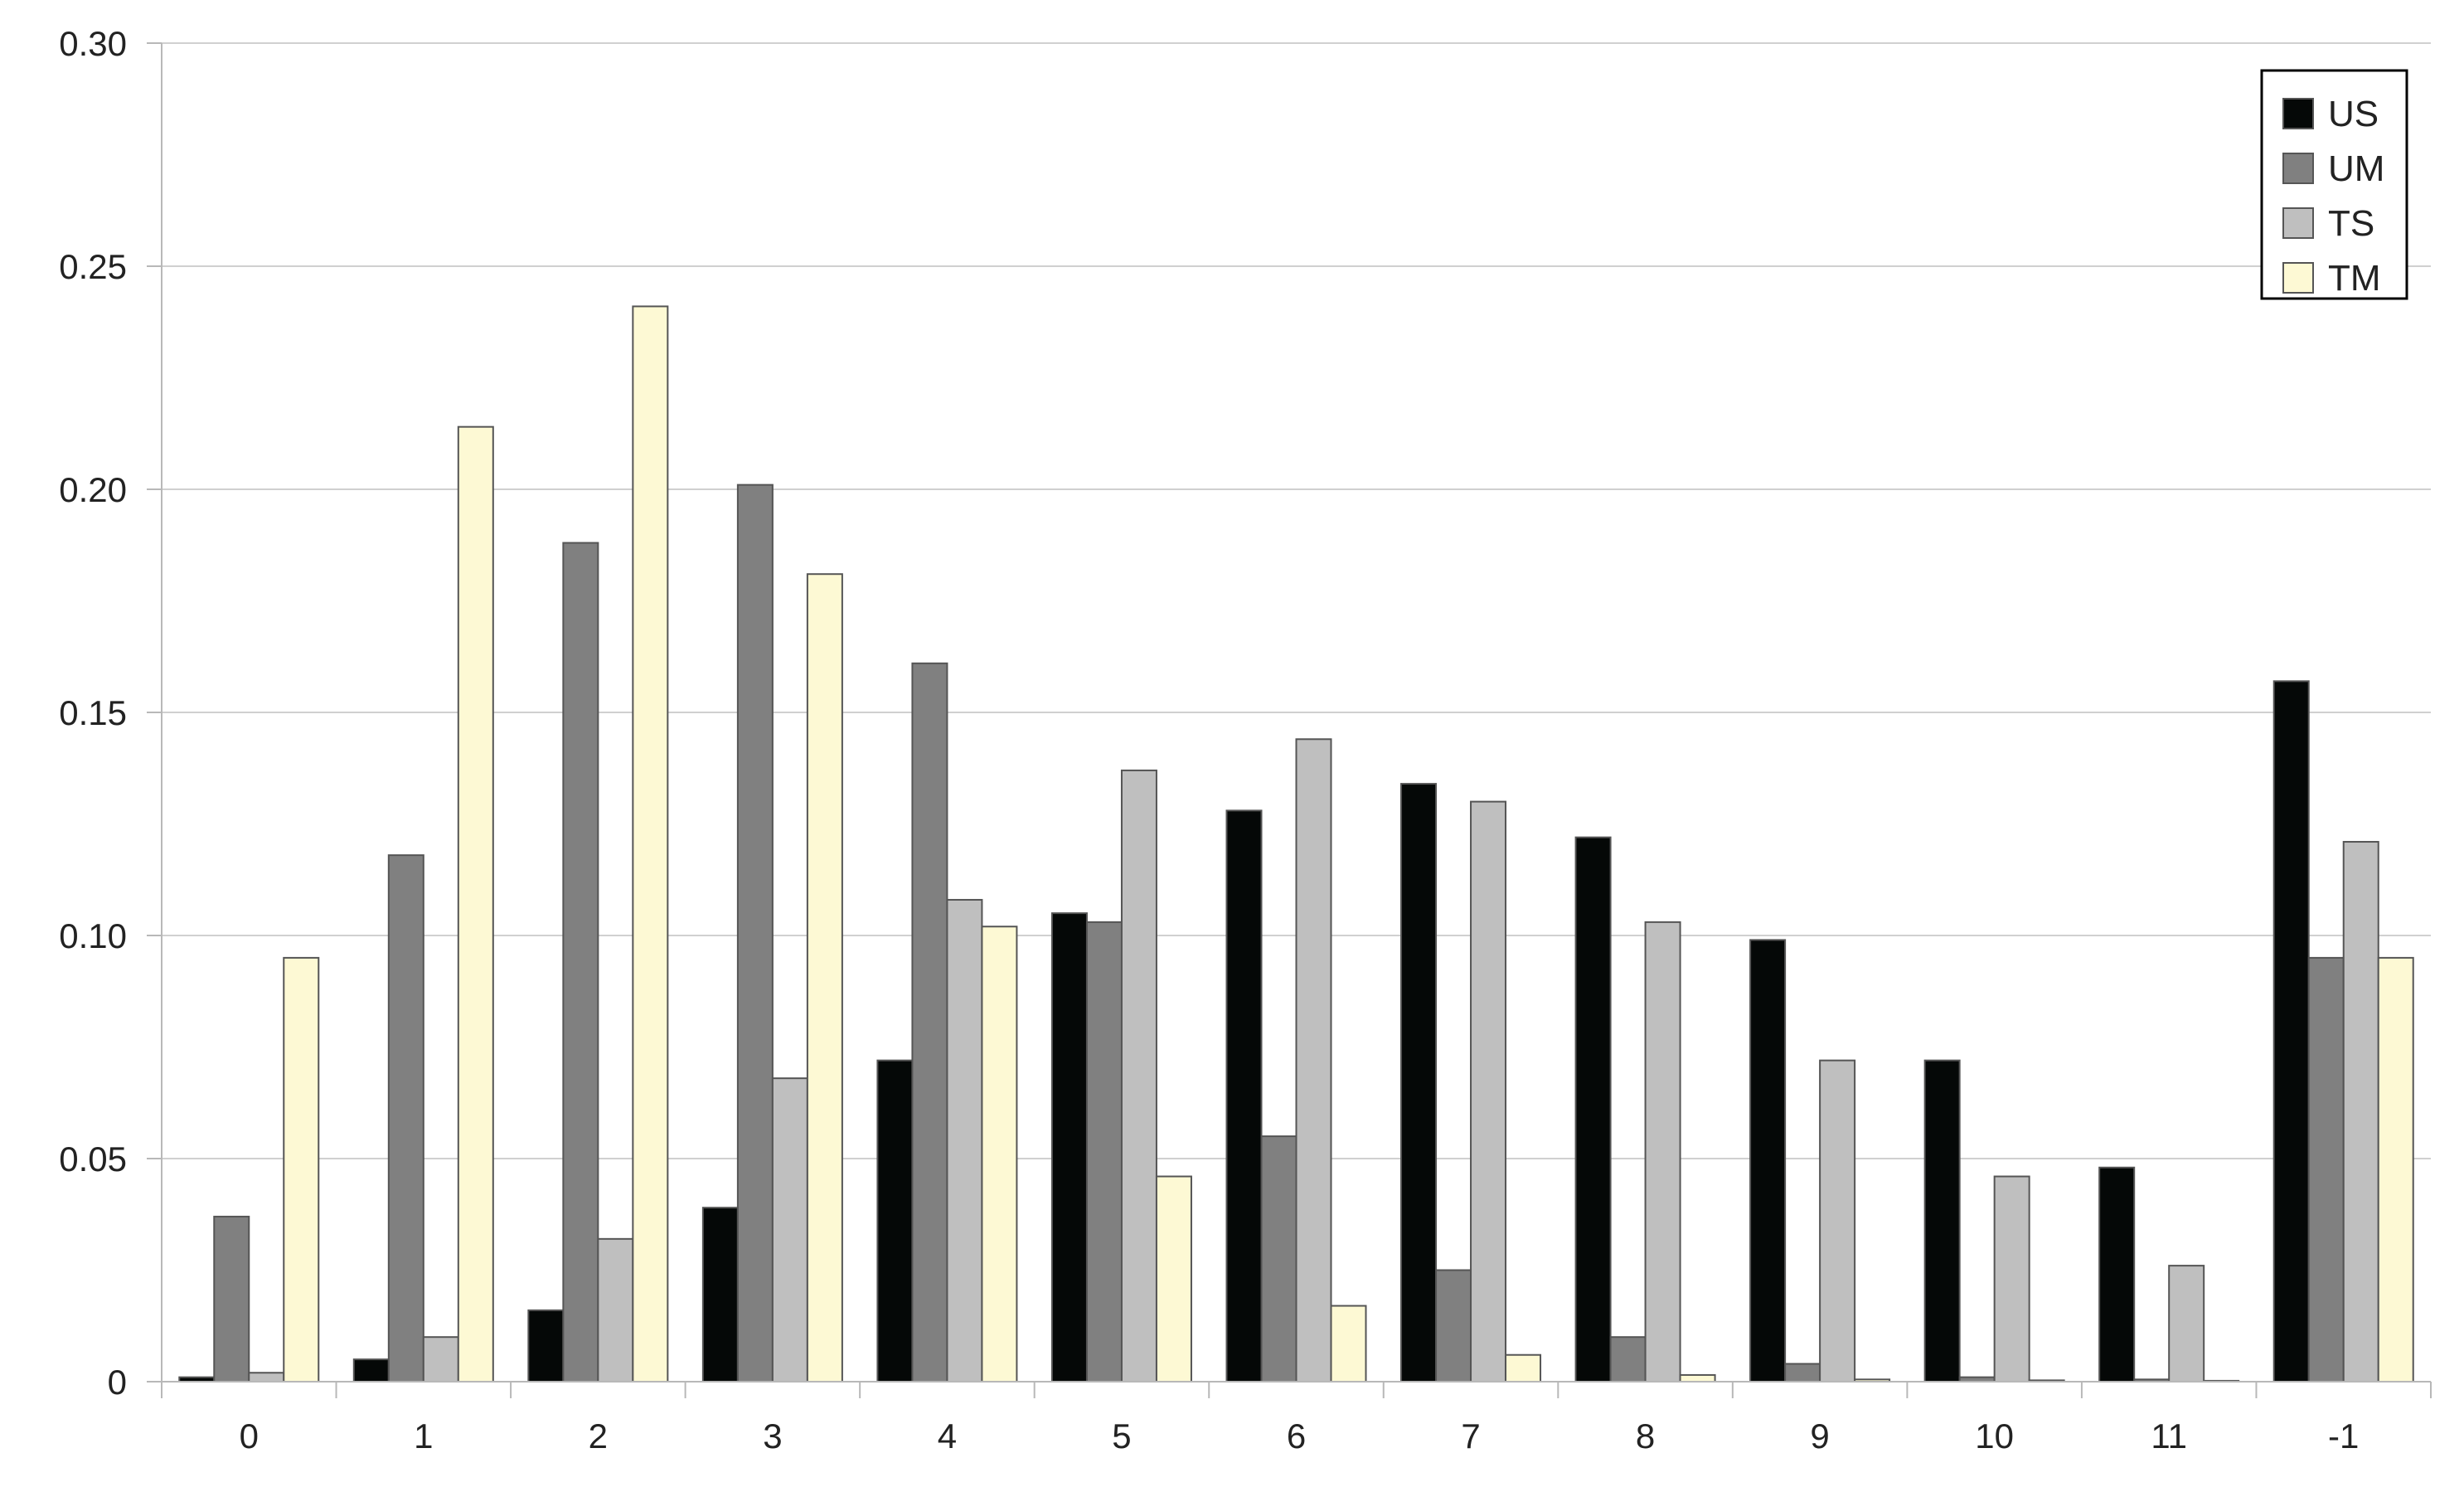 The image size is (2464, 1487). What do you see at coordinates (93, 489) in the screenshot?
I see `y-tick-label: 0.20` at bounding box center [93, 489].